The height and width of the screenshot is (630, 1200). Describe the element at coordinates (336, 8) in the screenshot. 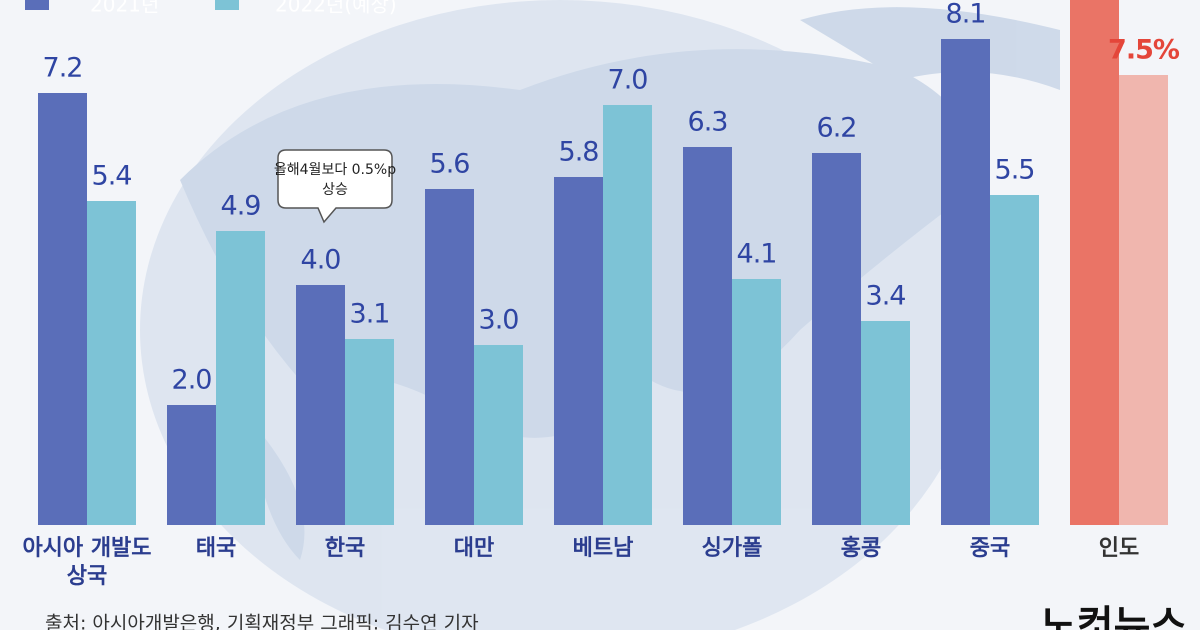

I see `legend-label: 2022년(예상)` at that location.